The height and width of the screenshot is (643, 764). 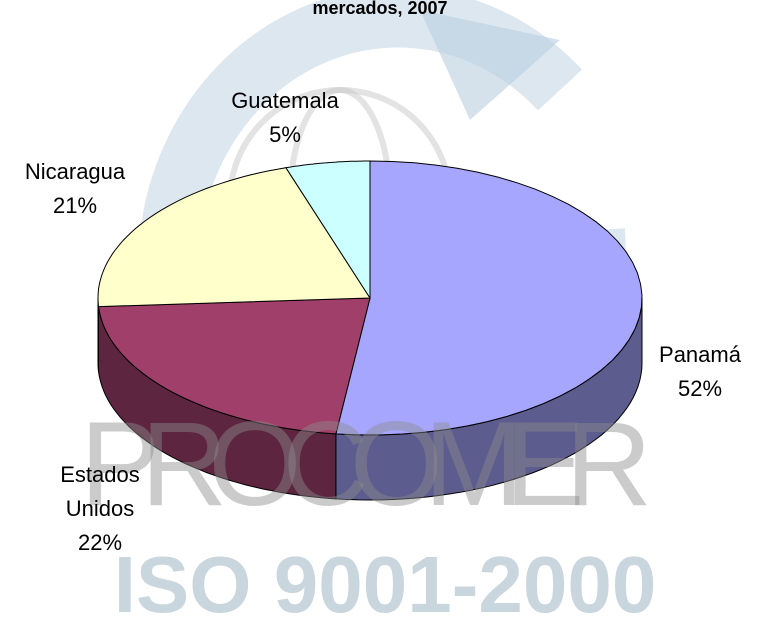 I want to click on data-label: Estados Unidos 22%, so click(x=100, y=509).